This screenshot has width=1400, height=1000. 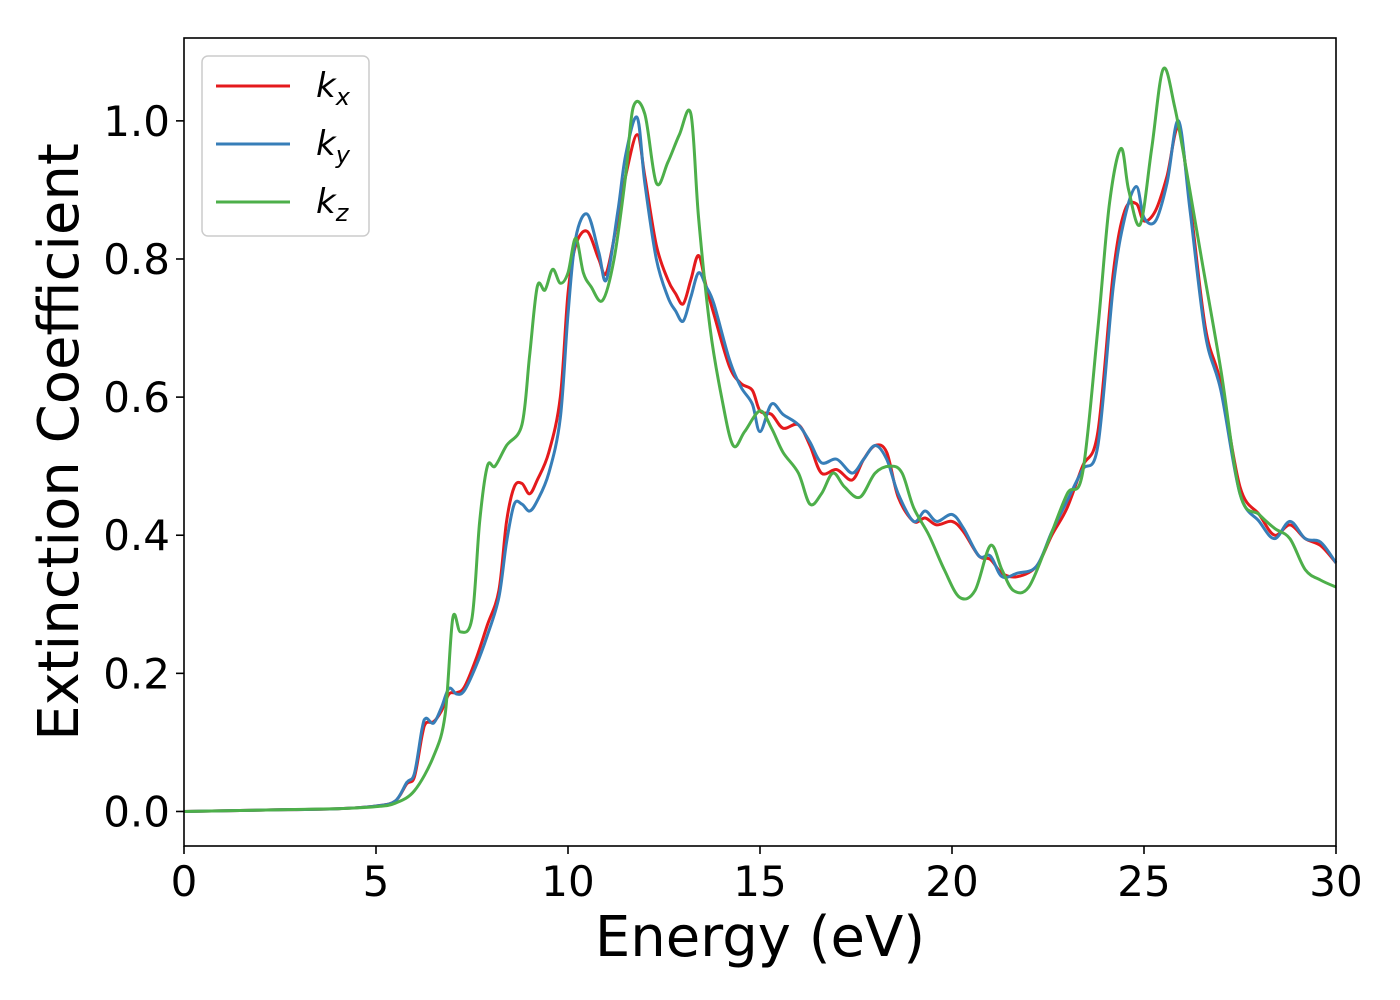 What do you see at coordinates (1143, 881) in the screenshot?
I see `x-tick-label: 25` at bounding box center [1143, 881].